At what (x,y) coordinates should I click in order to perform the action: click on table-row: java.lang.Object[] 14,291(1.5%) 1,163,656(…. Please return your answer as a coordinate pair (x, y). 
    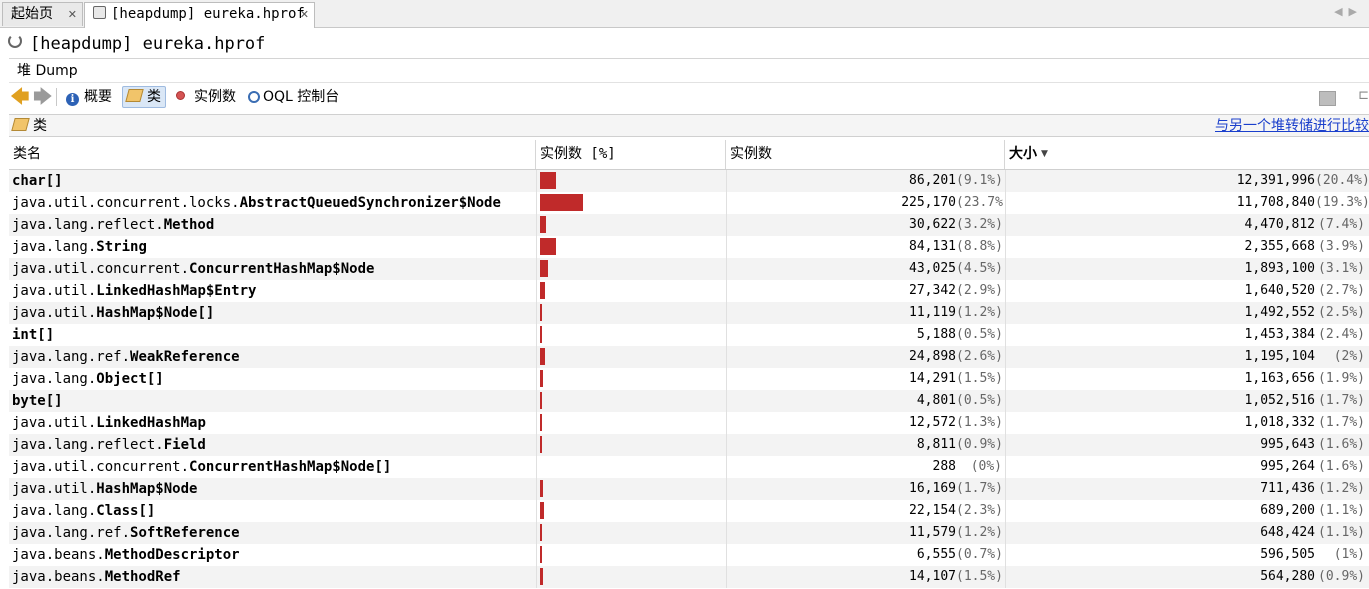
    Looking at the image, I should click on (689, 379).